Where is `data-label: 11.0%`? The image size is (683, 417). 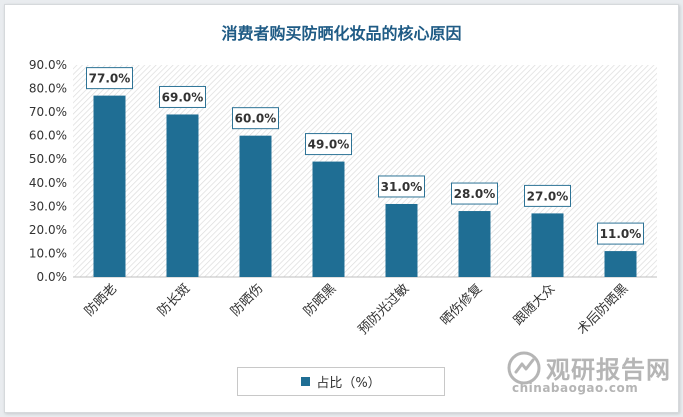
data-label: 11.0% is located at coordinates (620, 233).